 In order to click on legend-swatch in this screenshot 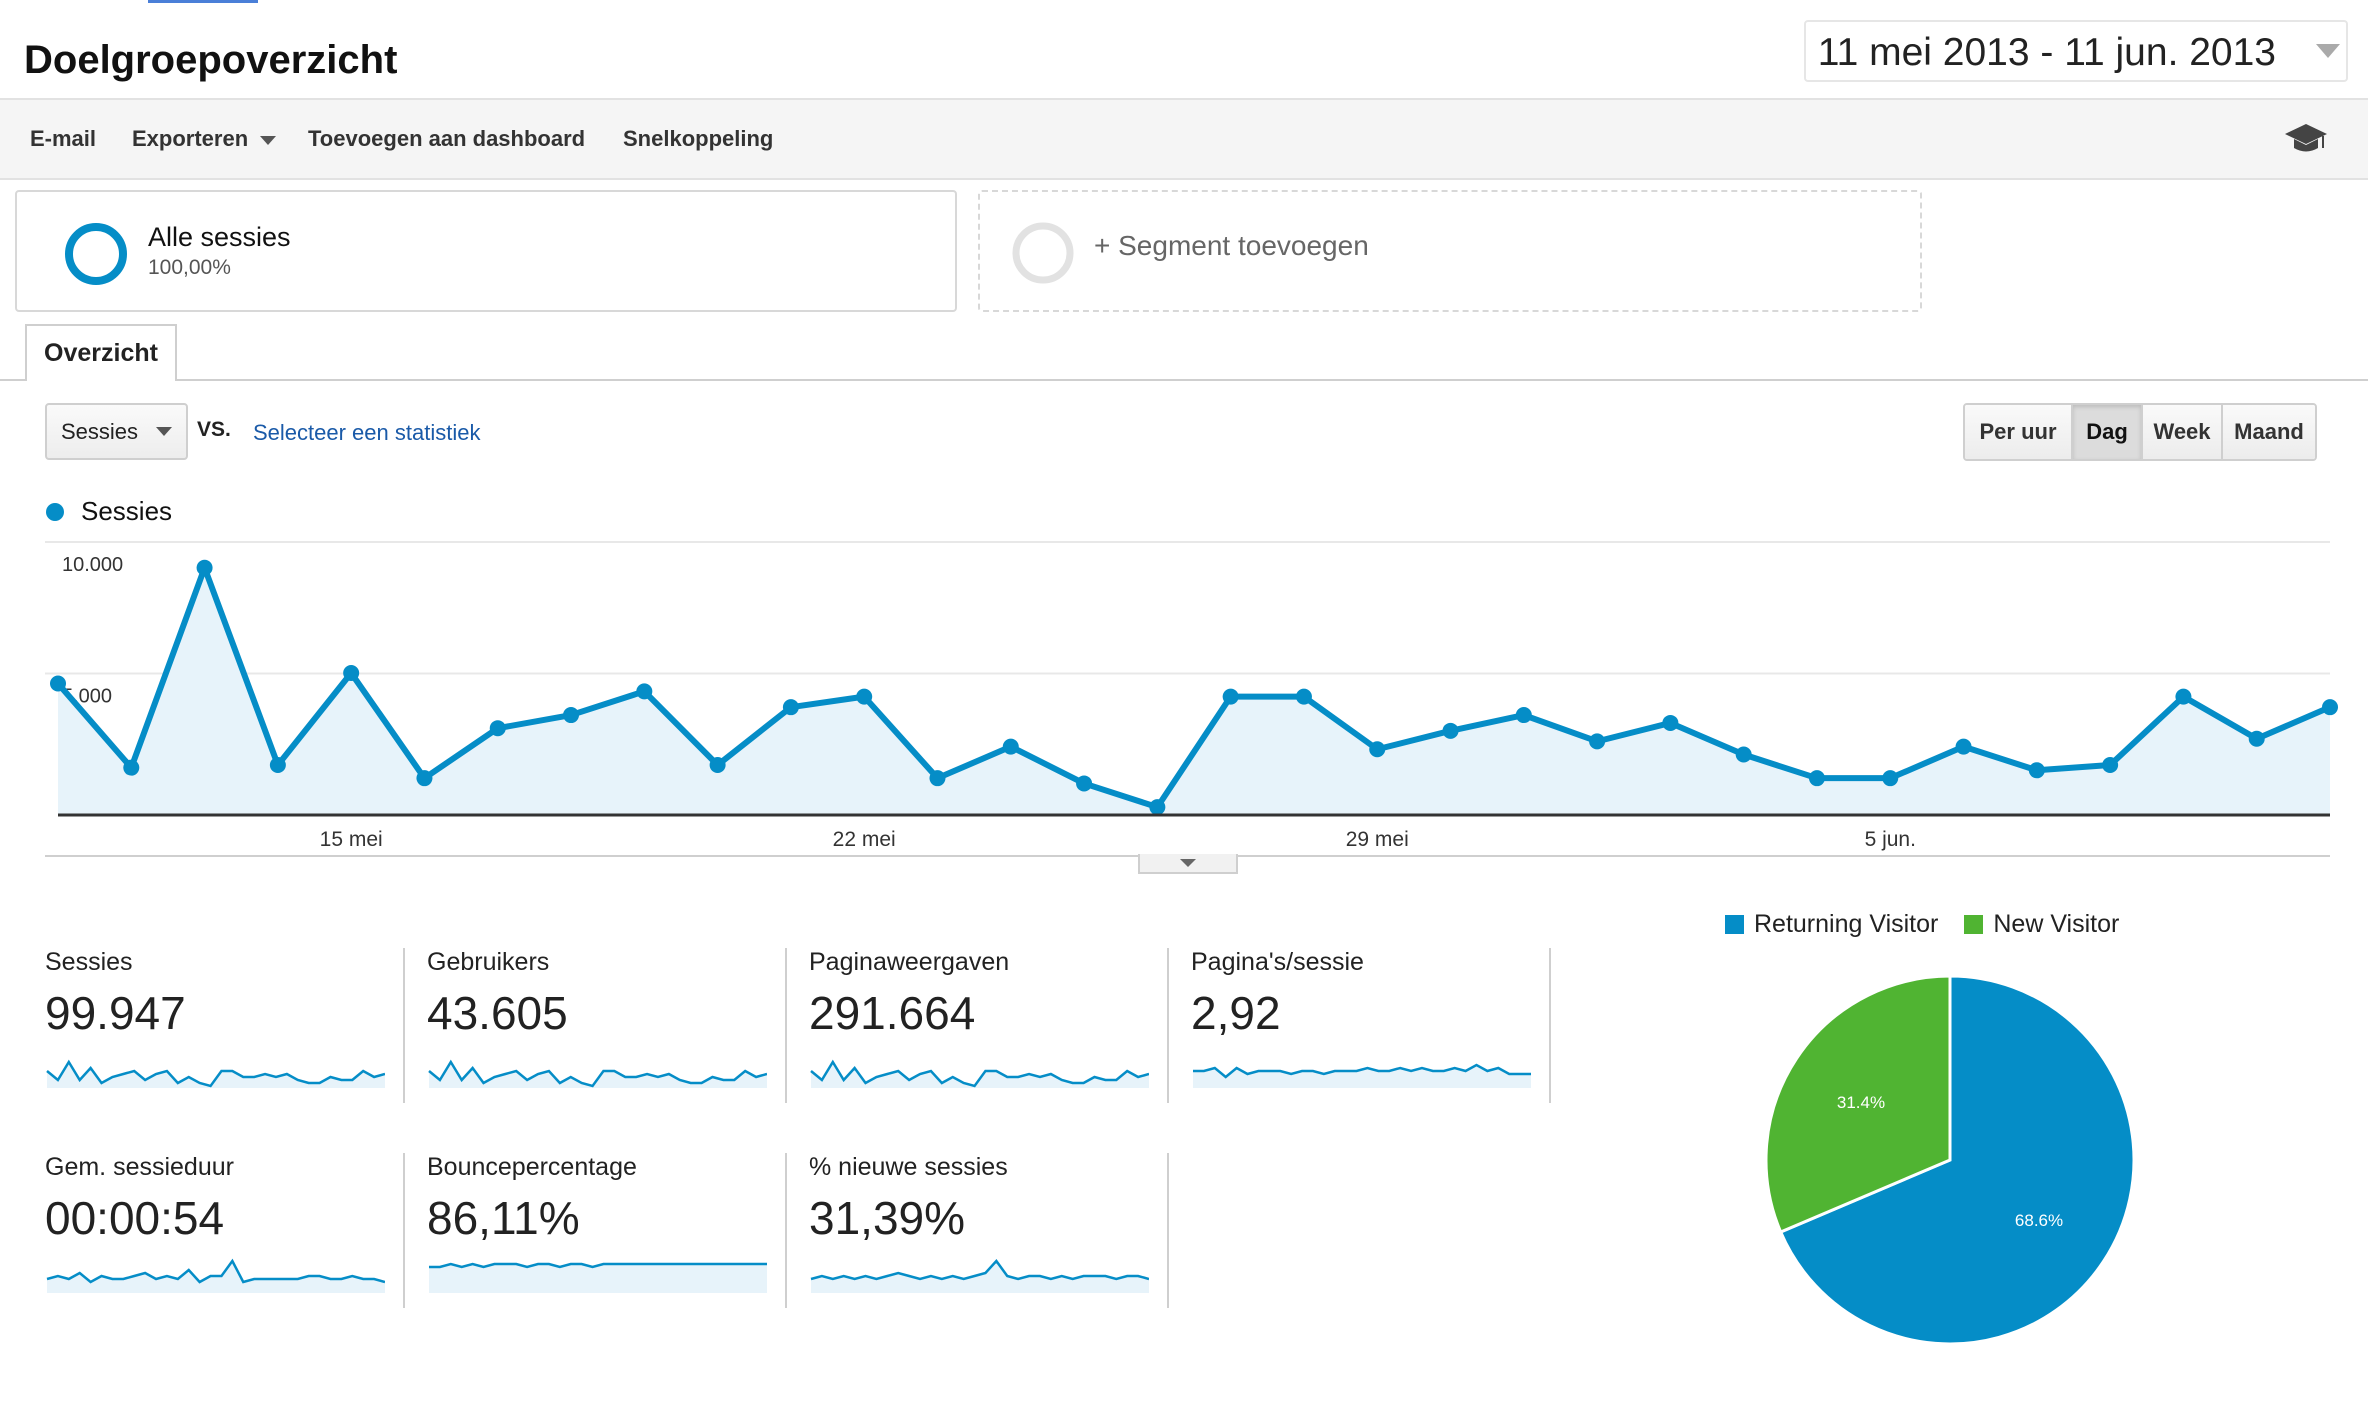, I will do `click(1734, 924)`.